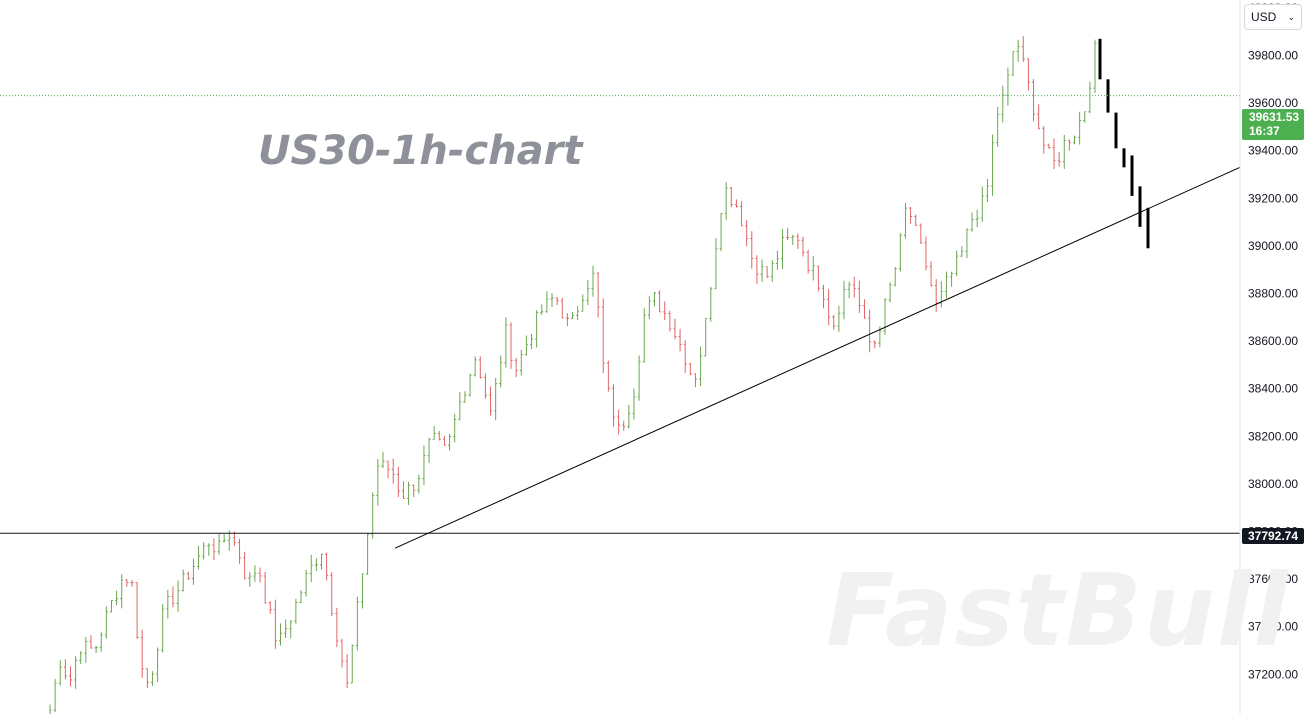 The image size is (1308, 719). What do you see at coordinates (1273, 294) in the screenshot?
I see `y-tick-label: 38800.00` at bounding box center [1273, 294].